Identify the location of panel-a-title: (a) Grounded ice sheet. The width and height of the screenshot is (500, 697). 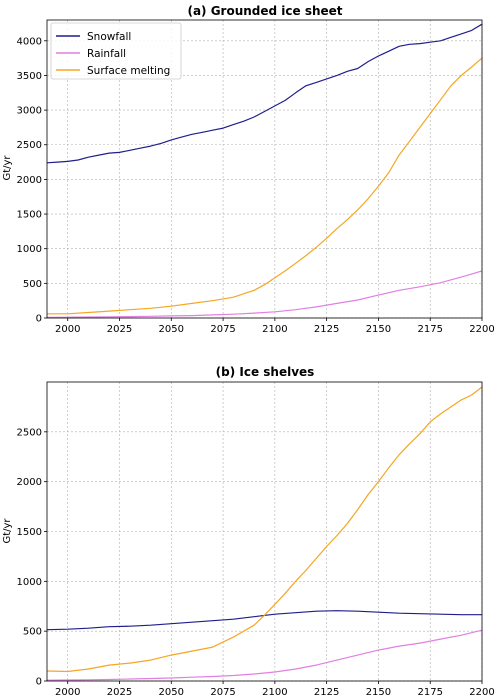
(264, 11).